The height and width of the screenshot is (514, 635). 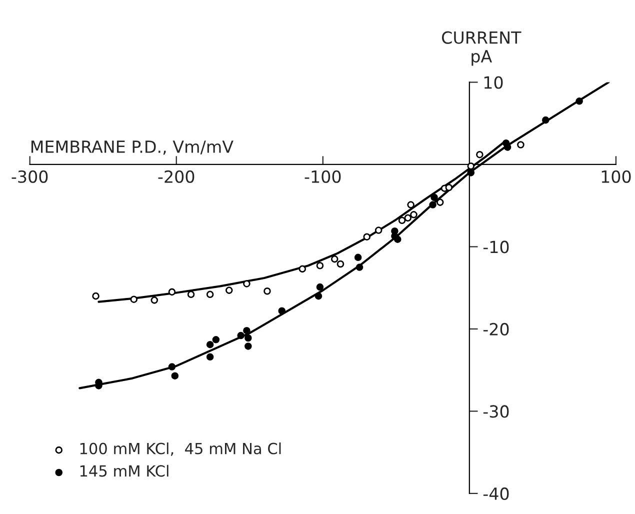 I want to click on x-tick-label: 100, so click(x=616, y=176).